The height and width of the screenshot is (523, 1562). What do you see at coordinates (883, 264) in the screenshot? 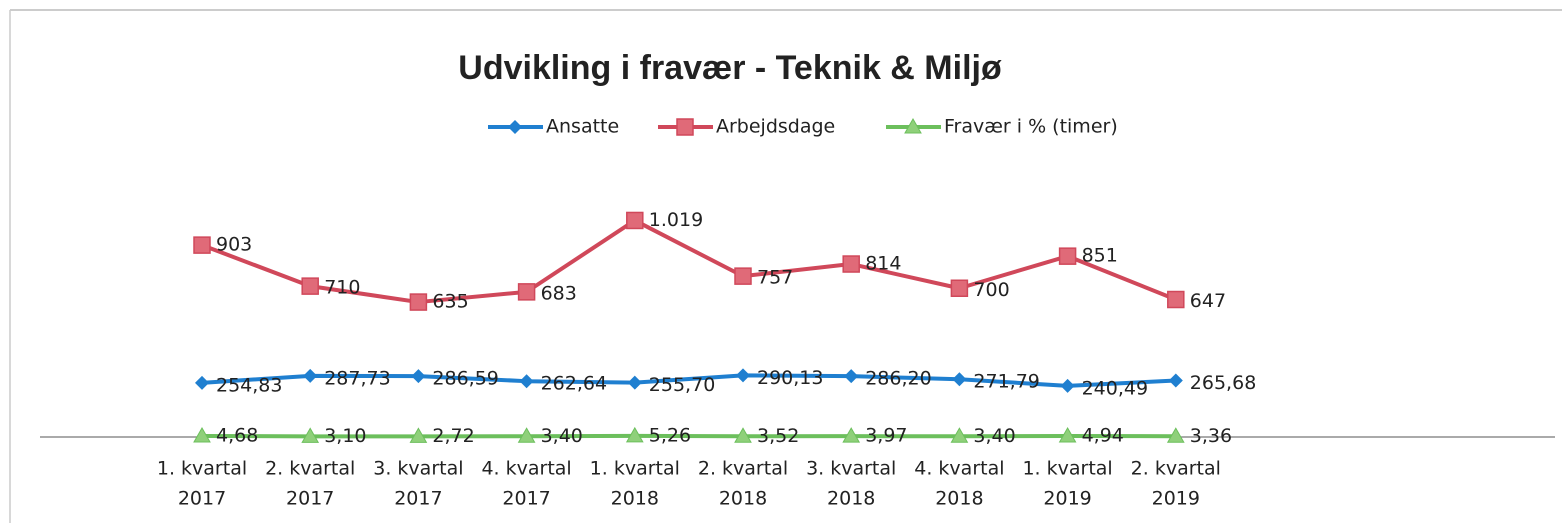
I see `data-label: 814` at bounding box center [883, 264].